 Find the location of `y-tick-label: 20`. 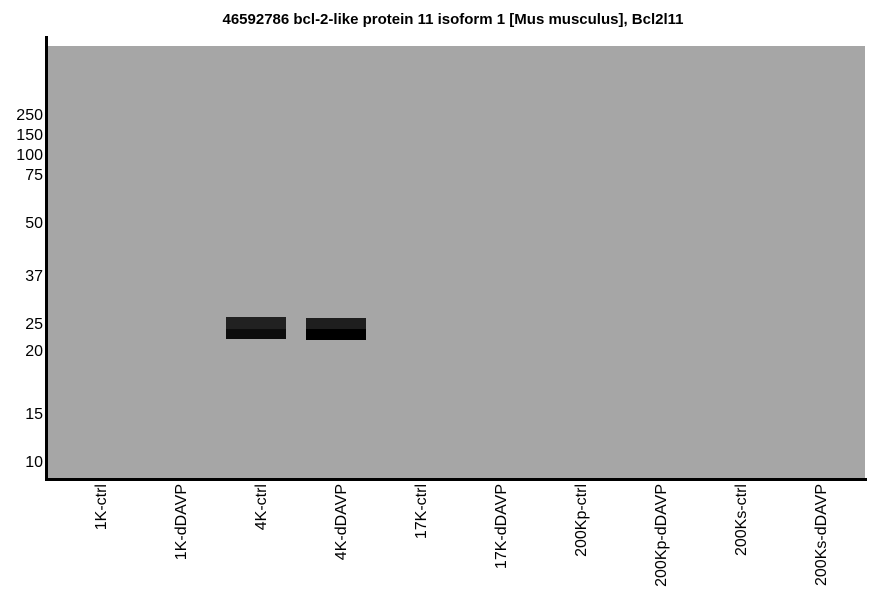

y-tick-label: 20 is located at coordinates (34, 351).